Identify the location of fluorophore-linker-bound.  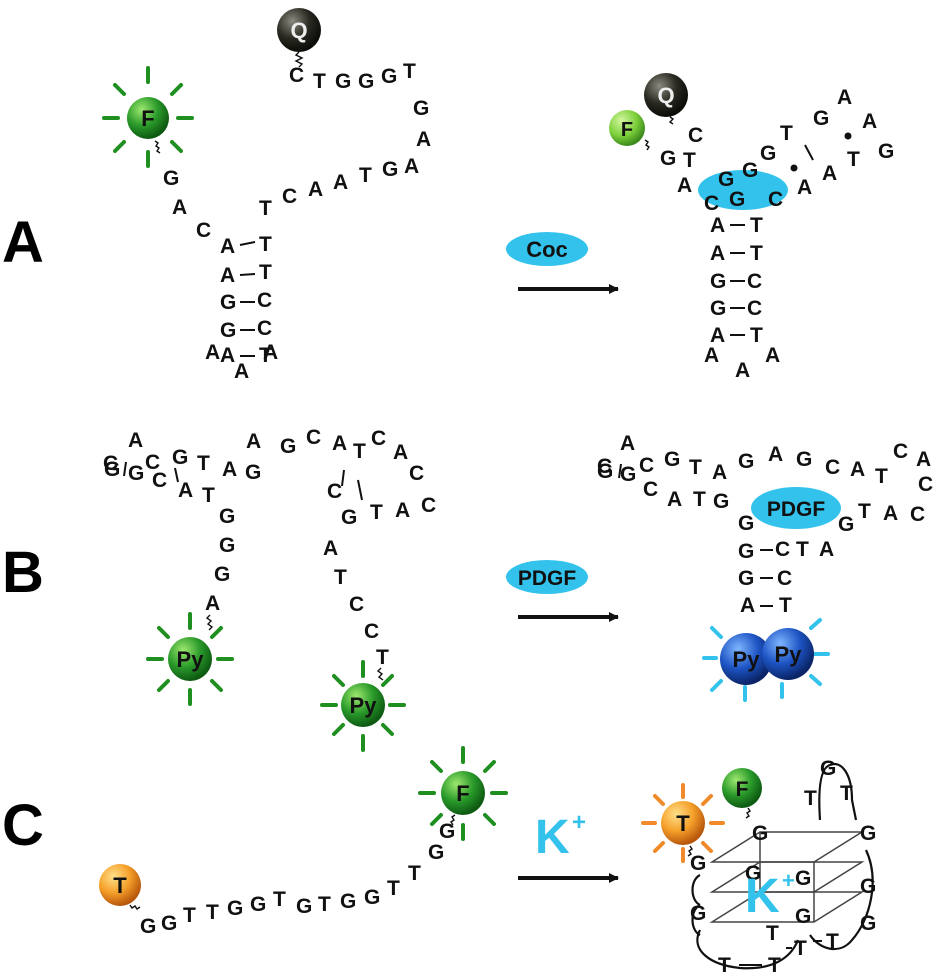
(647, 145).